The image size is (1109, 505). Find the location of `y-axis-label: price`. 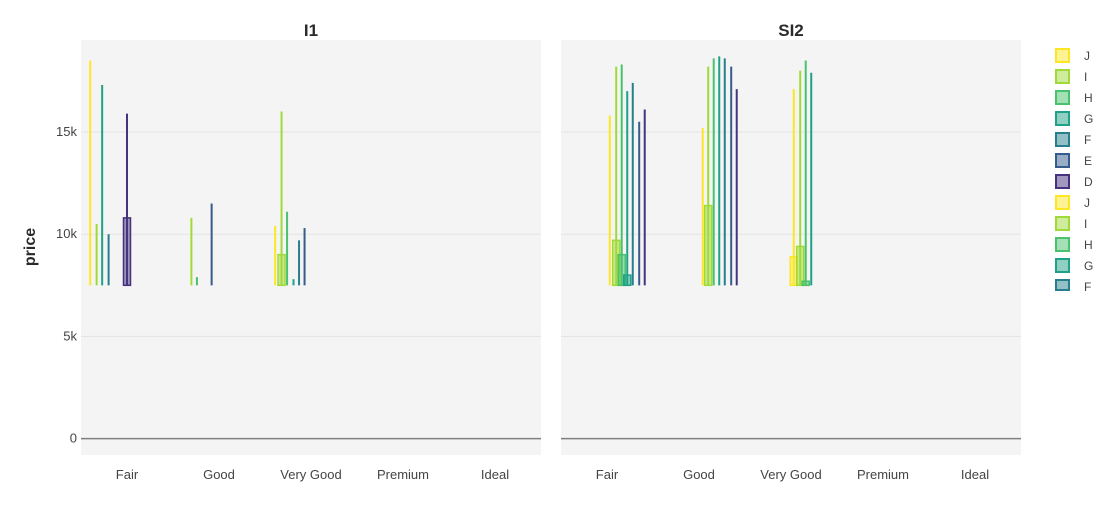

y-axis-label: price is located at coordinates (30, 247).